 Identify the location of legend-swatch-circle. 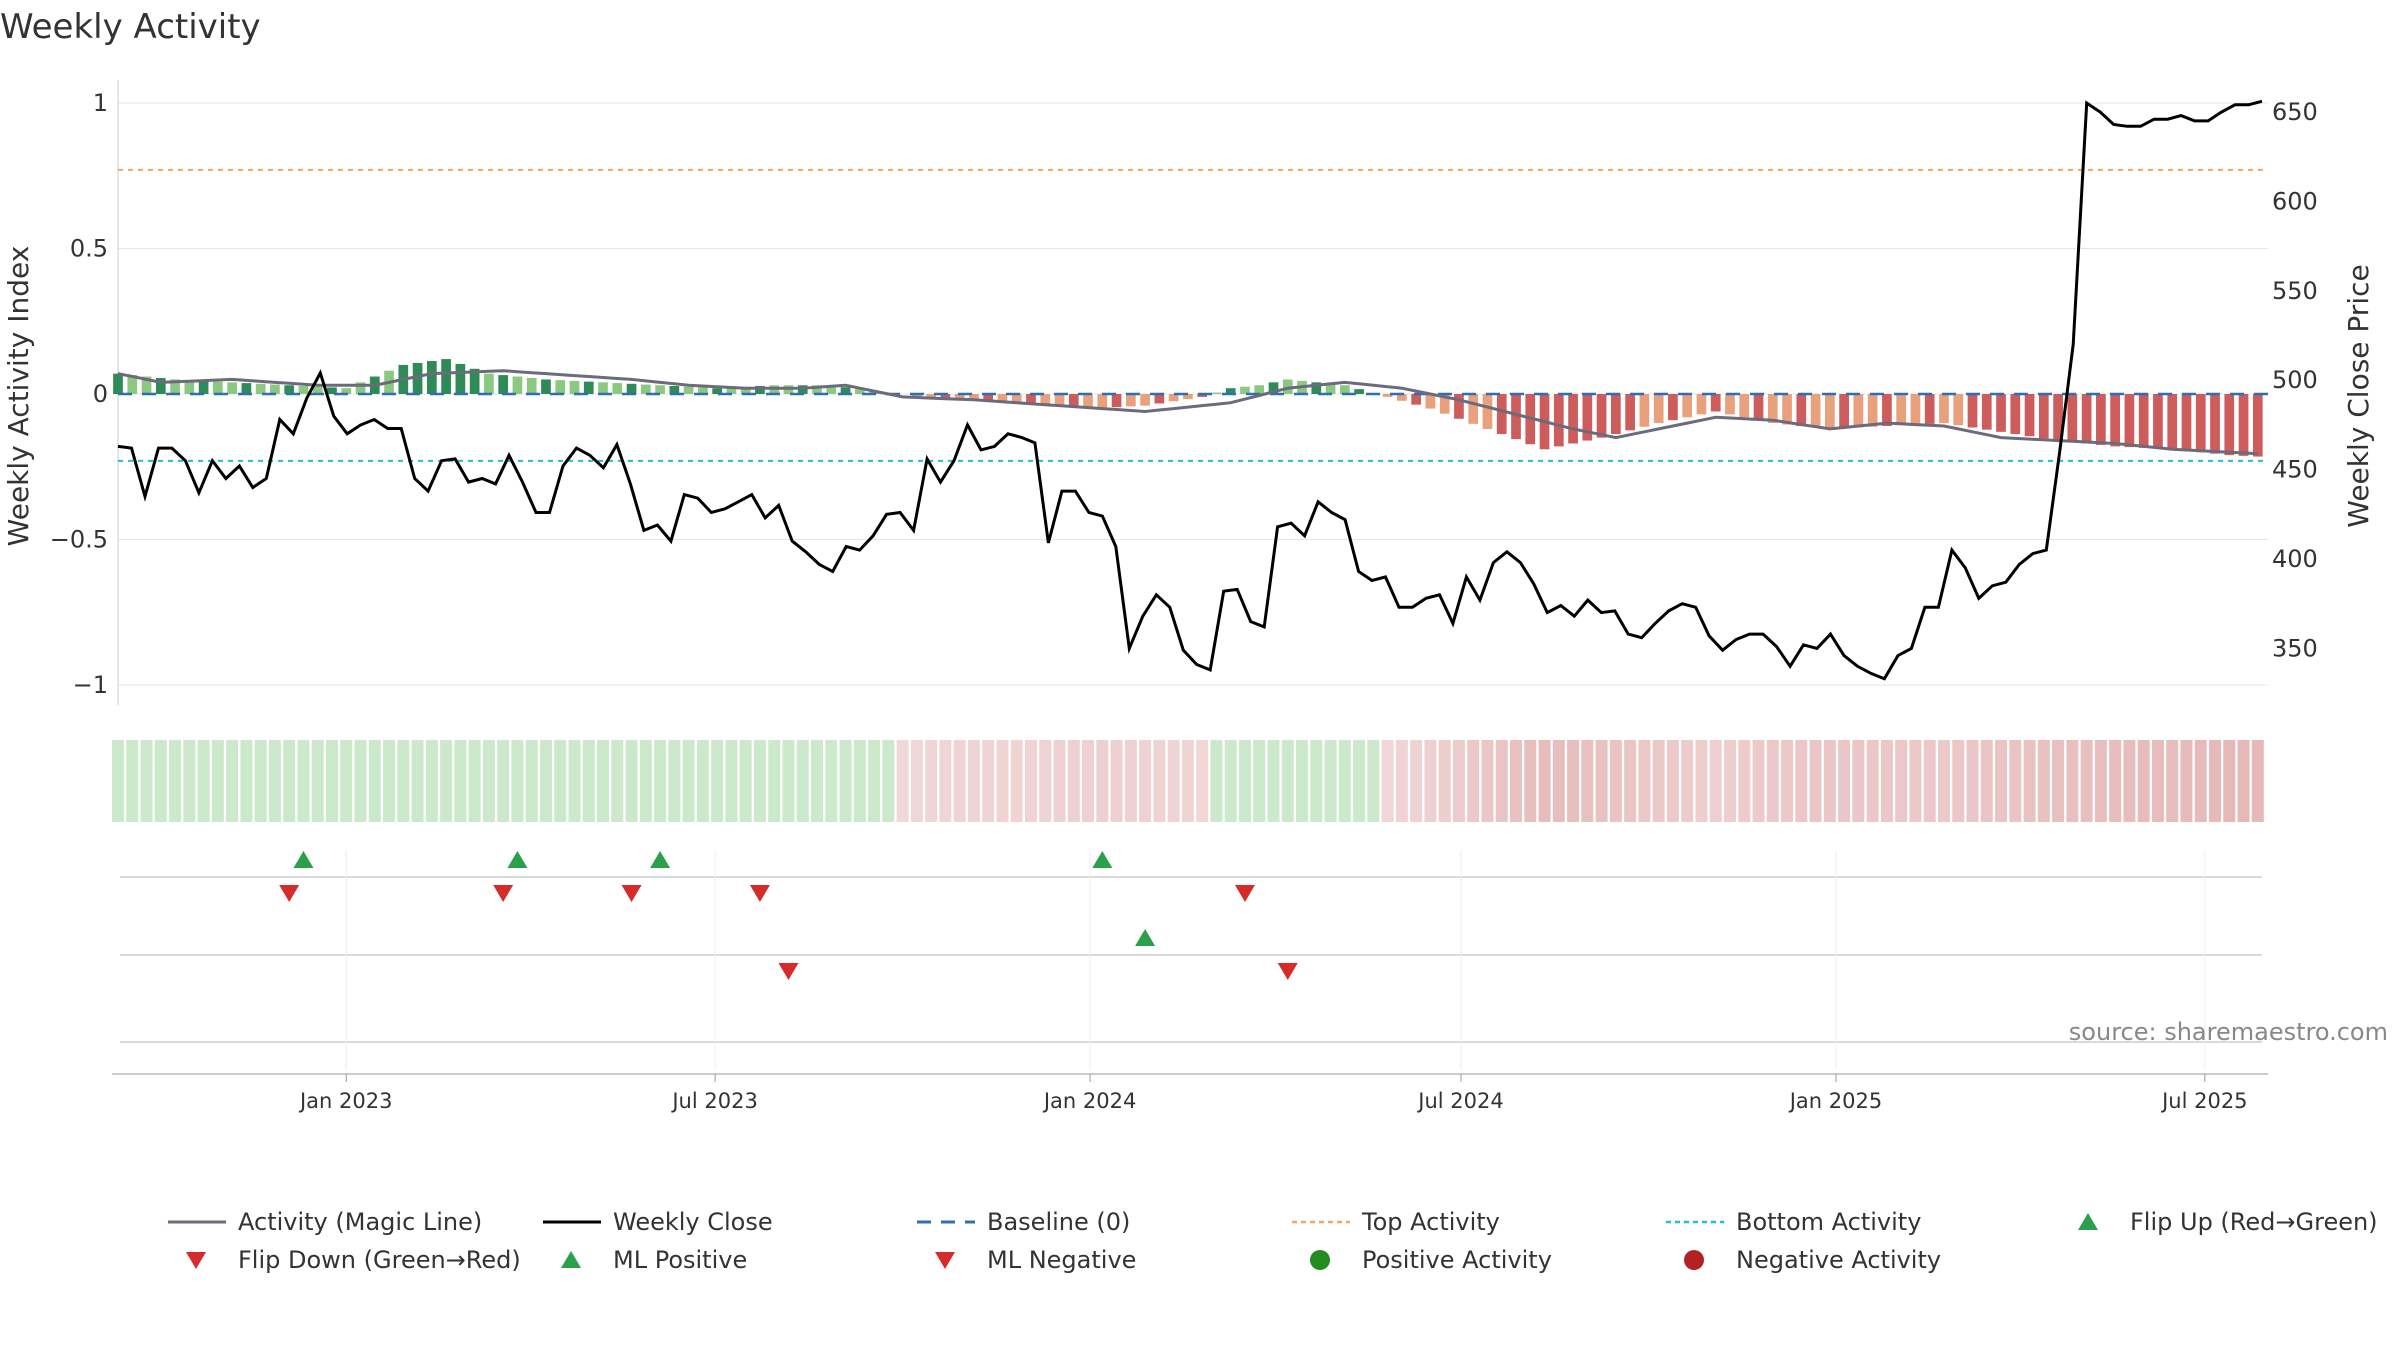
(1320, 1260).